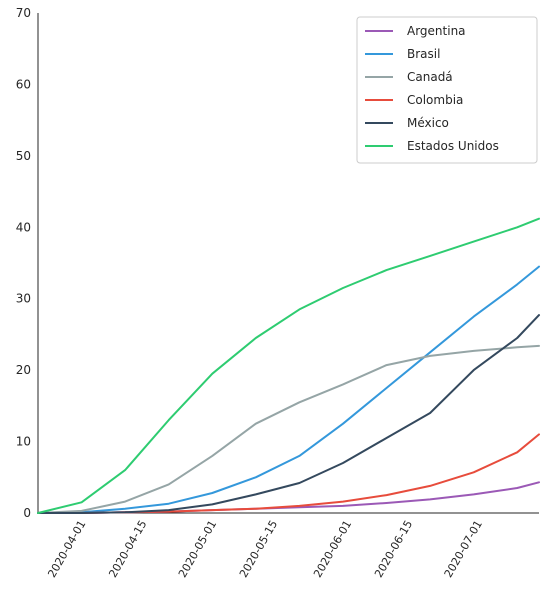 The image size is (541, 611). I want to click on x-tick-label: 2020-05-15, so click(258, 549).